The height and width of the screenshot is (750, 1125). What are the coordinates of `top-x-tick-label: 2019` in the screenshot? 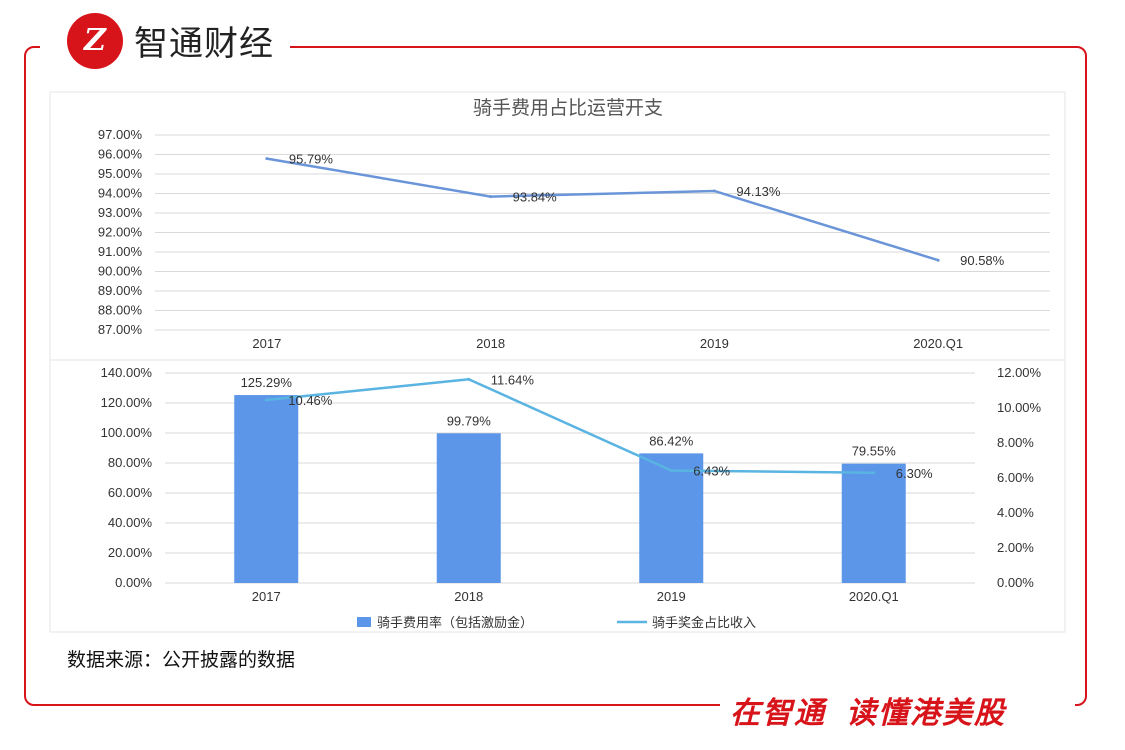 It's located at (714, 343).